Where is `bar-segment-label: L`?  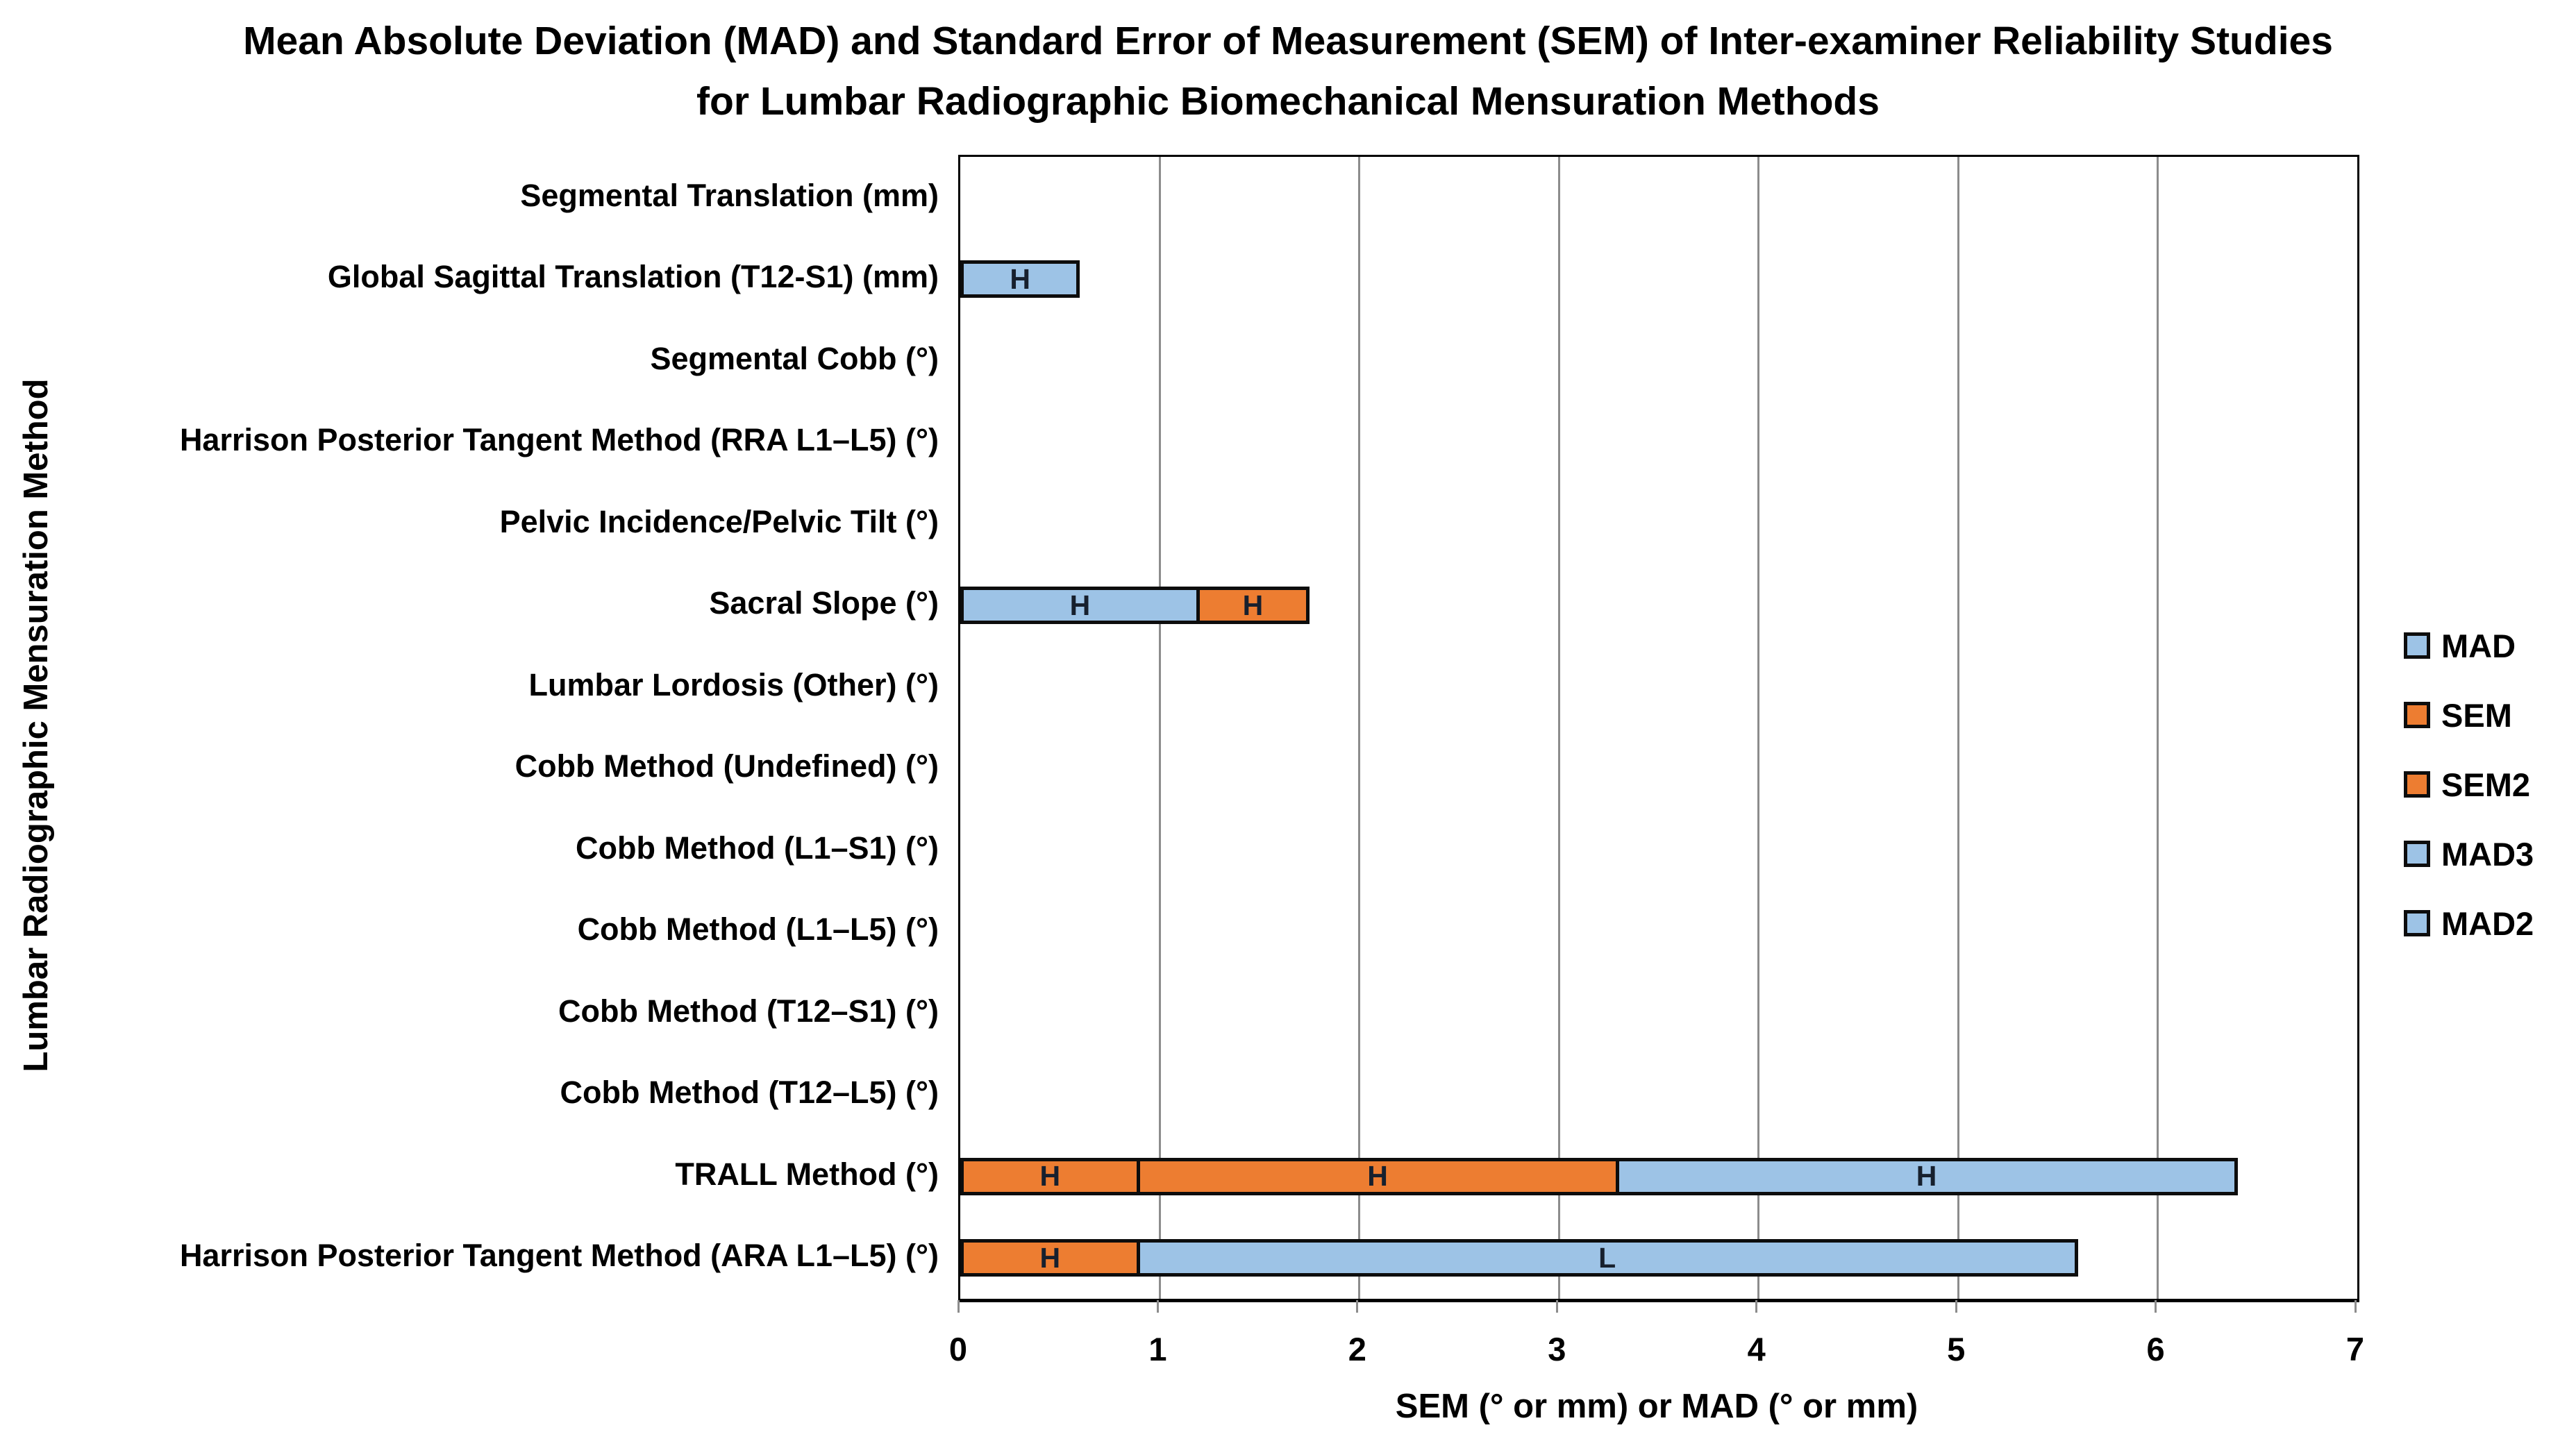 bar-segment-label: L is located at coordinates (1607, 1257).